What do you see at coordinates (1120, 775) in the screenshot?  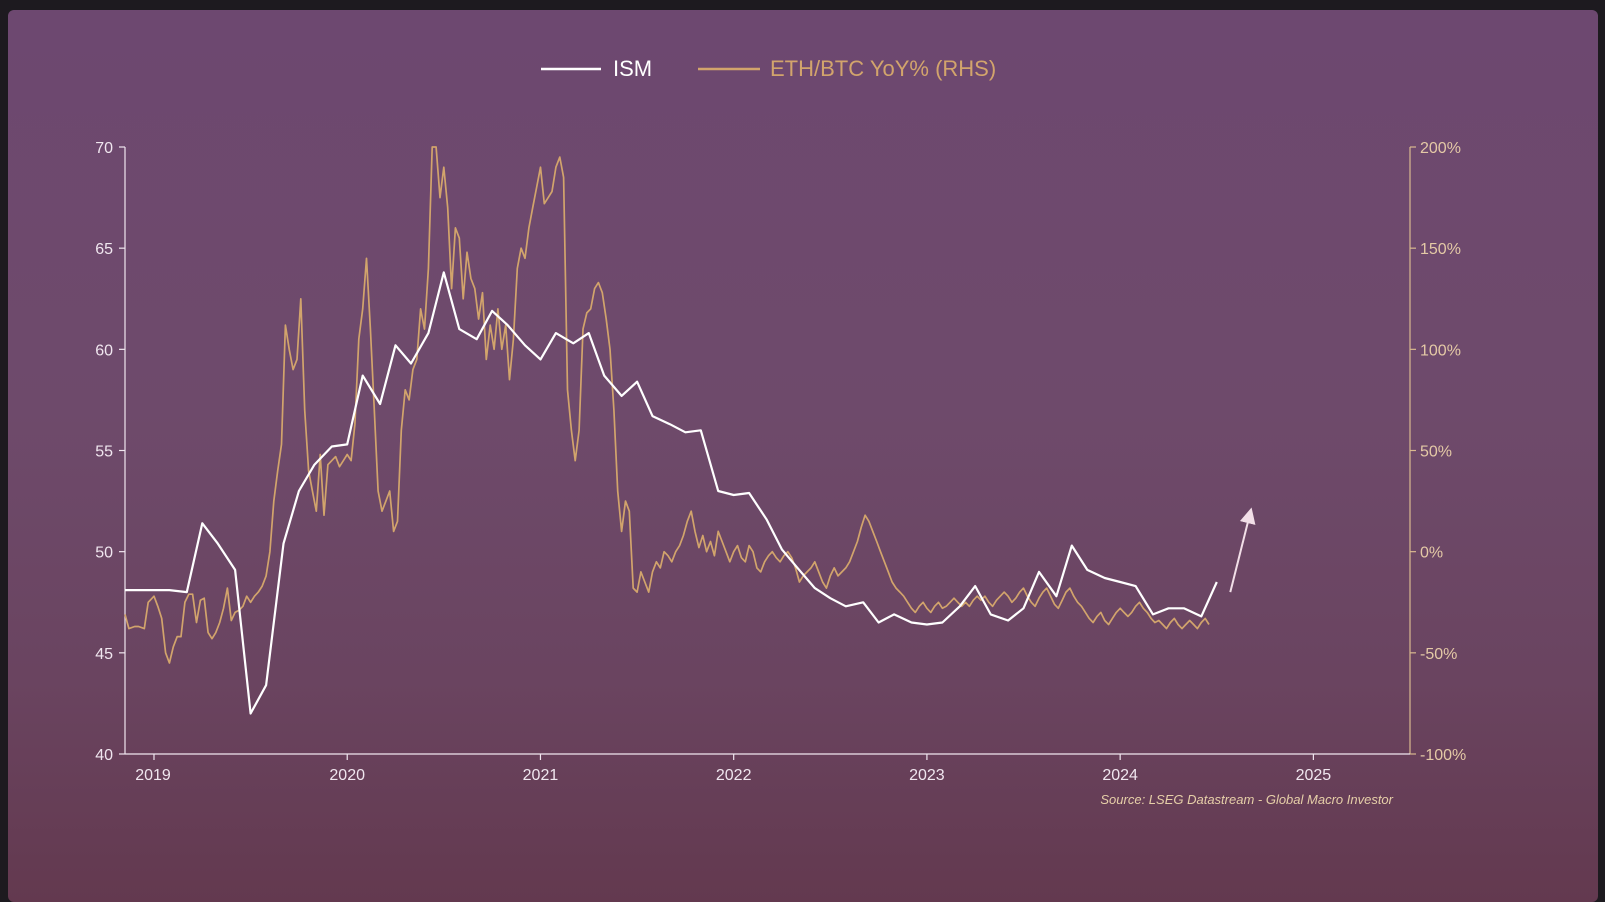 I see `x-axis-tick-label: 2024` at bounding box center [1120, 775].